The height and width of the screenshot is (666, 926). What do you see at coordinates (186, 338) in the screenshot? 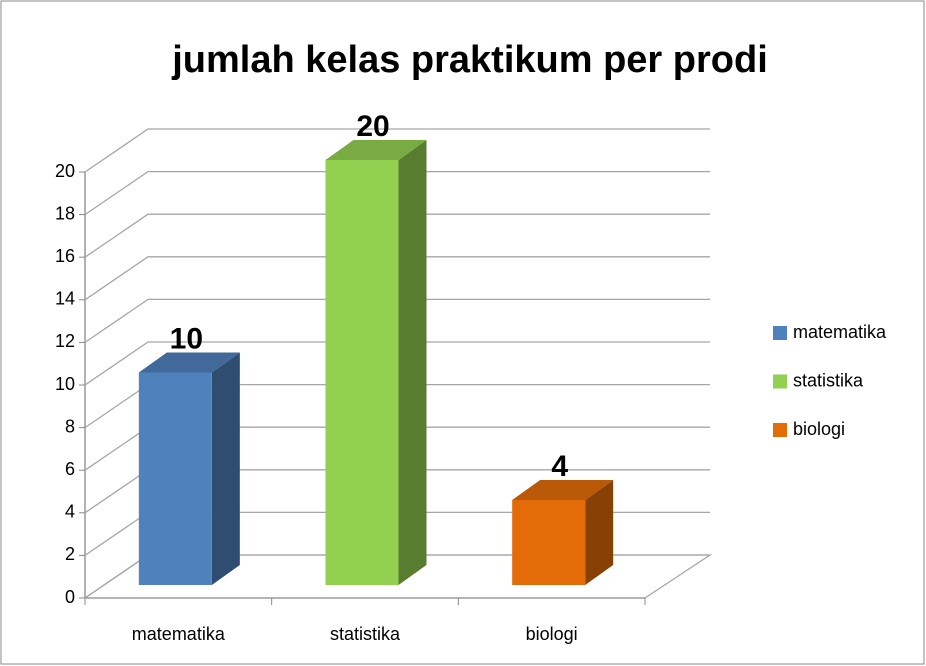
I see `data-label: 10` at bounding box center [186, 338].